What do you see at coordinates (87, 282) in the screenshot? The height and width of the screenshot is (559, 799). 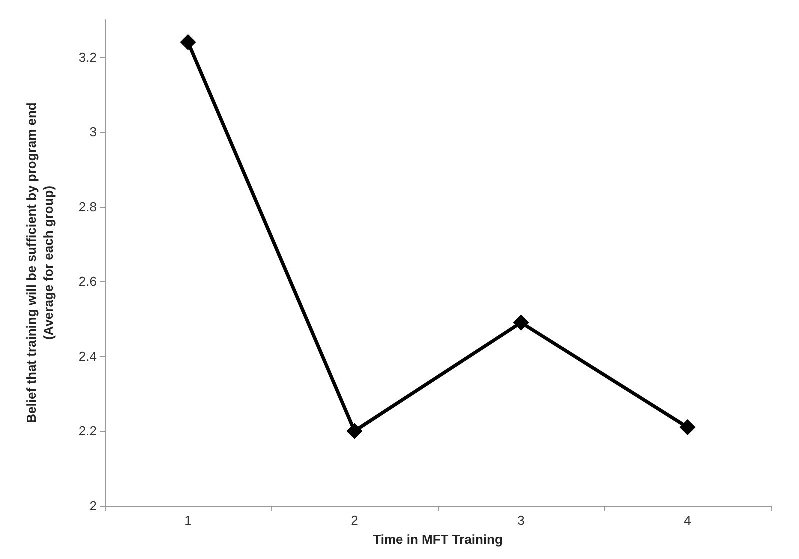 I see `y-tick-label: 2.6` at bounding box center [87, 282].